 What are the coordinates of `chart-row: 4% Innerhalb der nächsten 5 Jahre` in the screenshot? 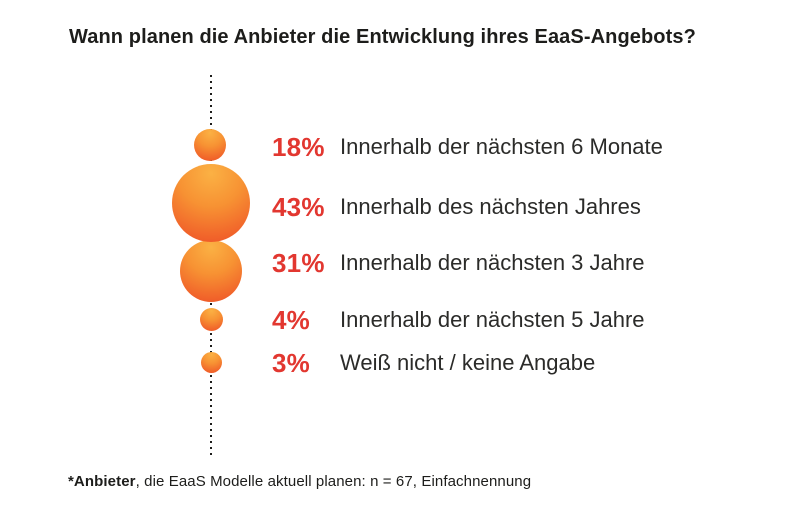 It's located at (458, 320).